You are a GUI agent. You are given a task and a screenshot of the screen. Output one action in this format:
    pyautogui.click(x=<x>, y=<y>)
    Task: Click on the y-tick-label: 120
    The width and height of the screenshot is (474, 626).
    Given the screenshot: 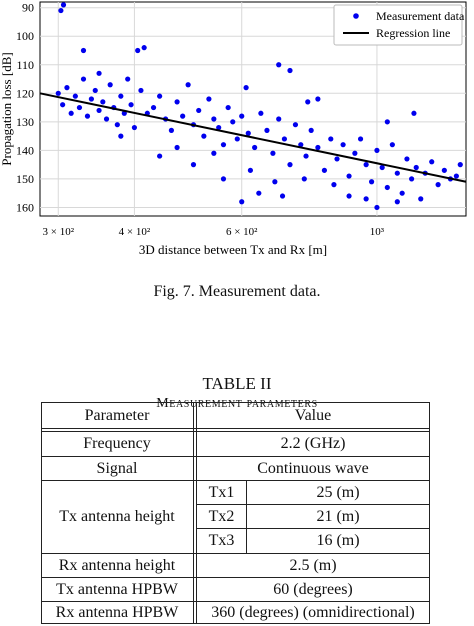 What is the action you would take?
    pyautogui.click(x=25, y=93)
    